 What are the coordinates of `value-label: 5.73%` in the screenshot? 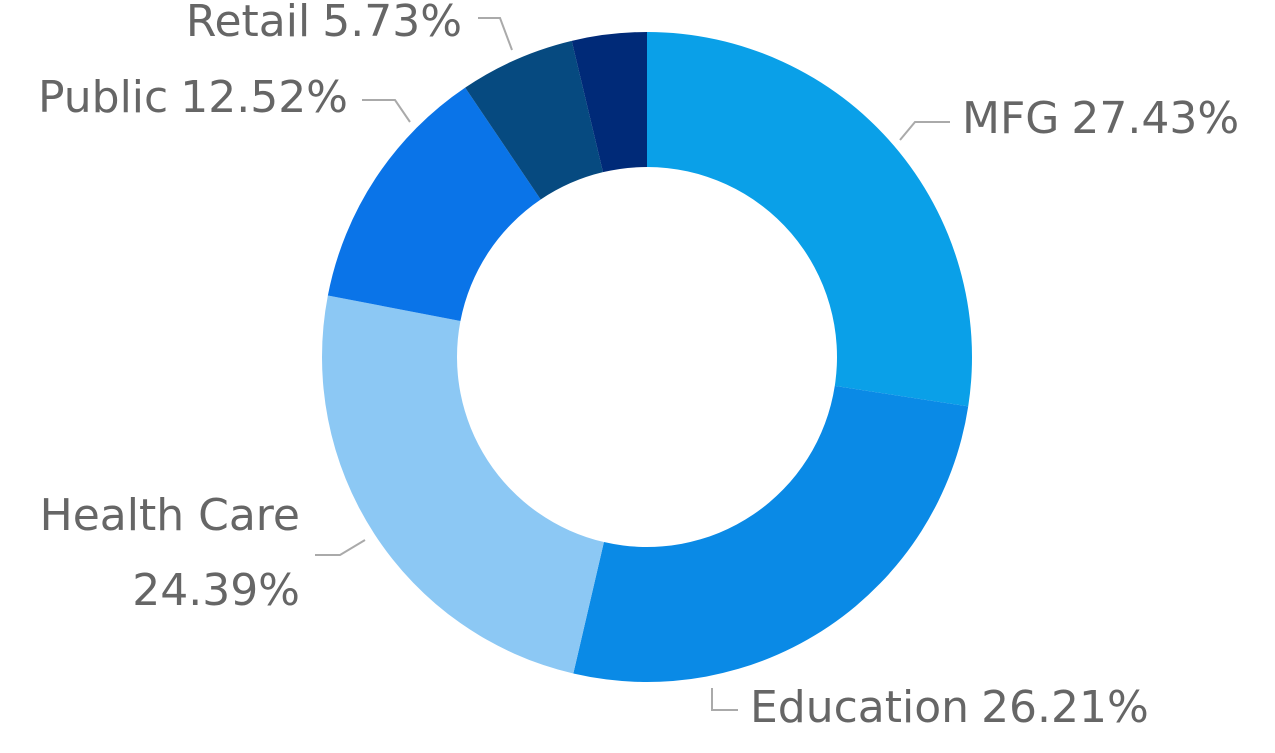 It's located at (392, 23).